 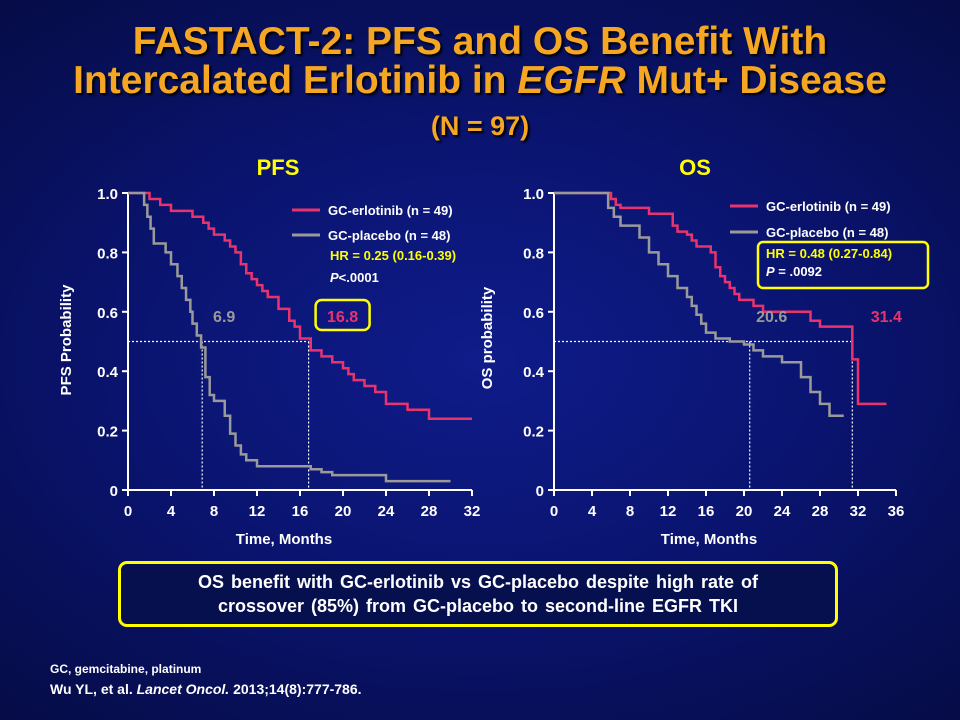 I want to click on chart-pfs-p-value-symbol: P, so click(x=334, y=277).